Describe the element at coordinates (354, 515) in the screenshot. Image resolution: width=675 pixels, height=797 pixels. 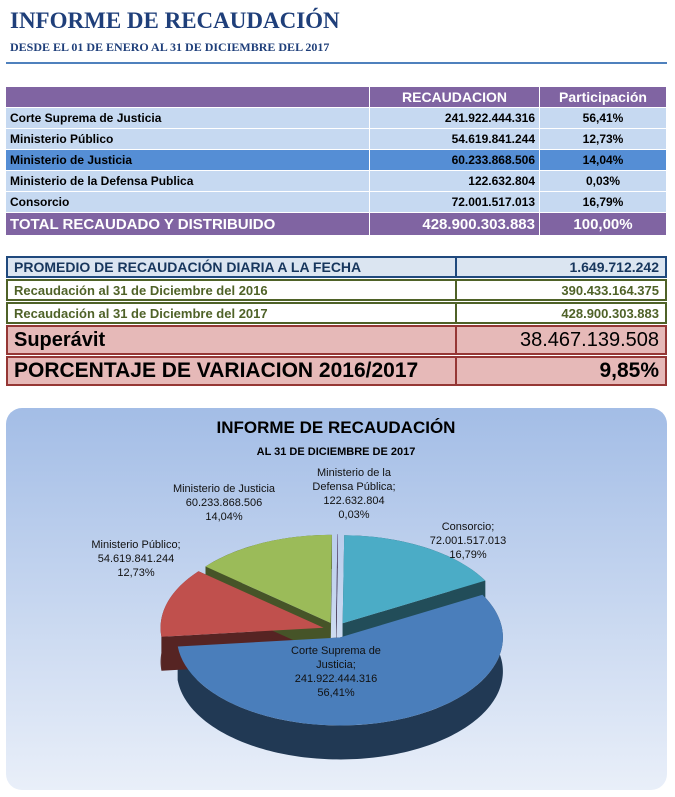
I see `pie-label-value: 0,03%` at that location.